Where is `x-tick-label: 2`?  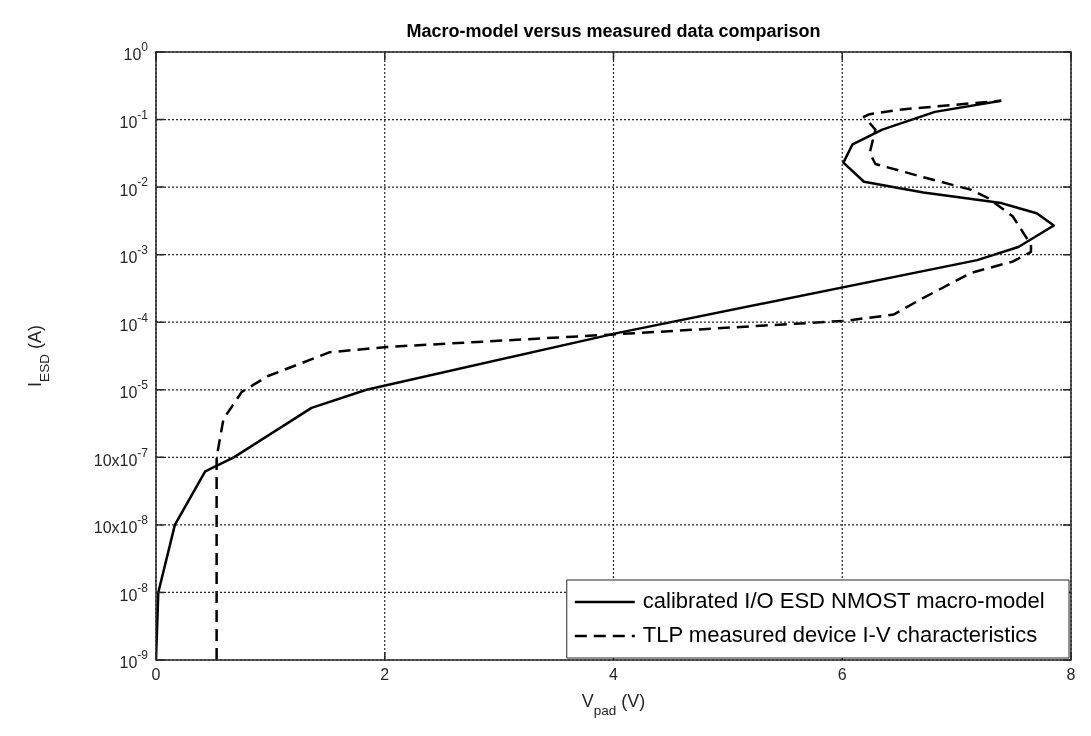
x-tick-label: 2 is located at coordinates (385, 675).